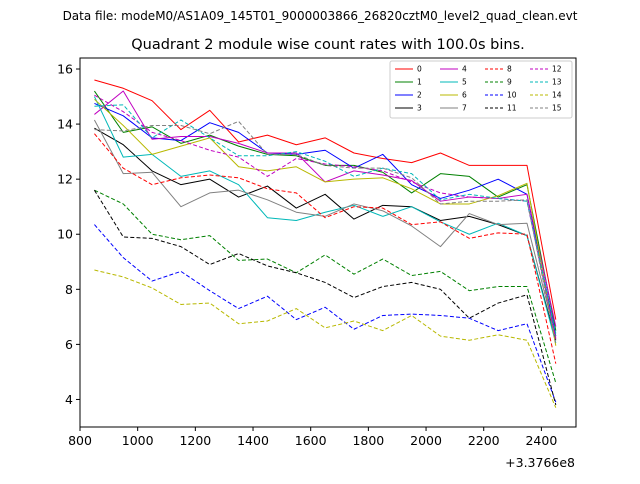 The image size is (640, 484). Describe the element at coordinates (80, 440) in the screenshot. I see `x-tick-label: 800` at that location.